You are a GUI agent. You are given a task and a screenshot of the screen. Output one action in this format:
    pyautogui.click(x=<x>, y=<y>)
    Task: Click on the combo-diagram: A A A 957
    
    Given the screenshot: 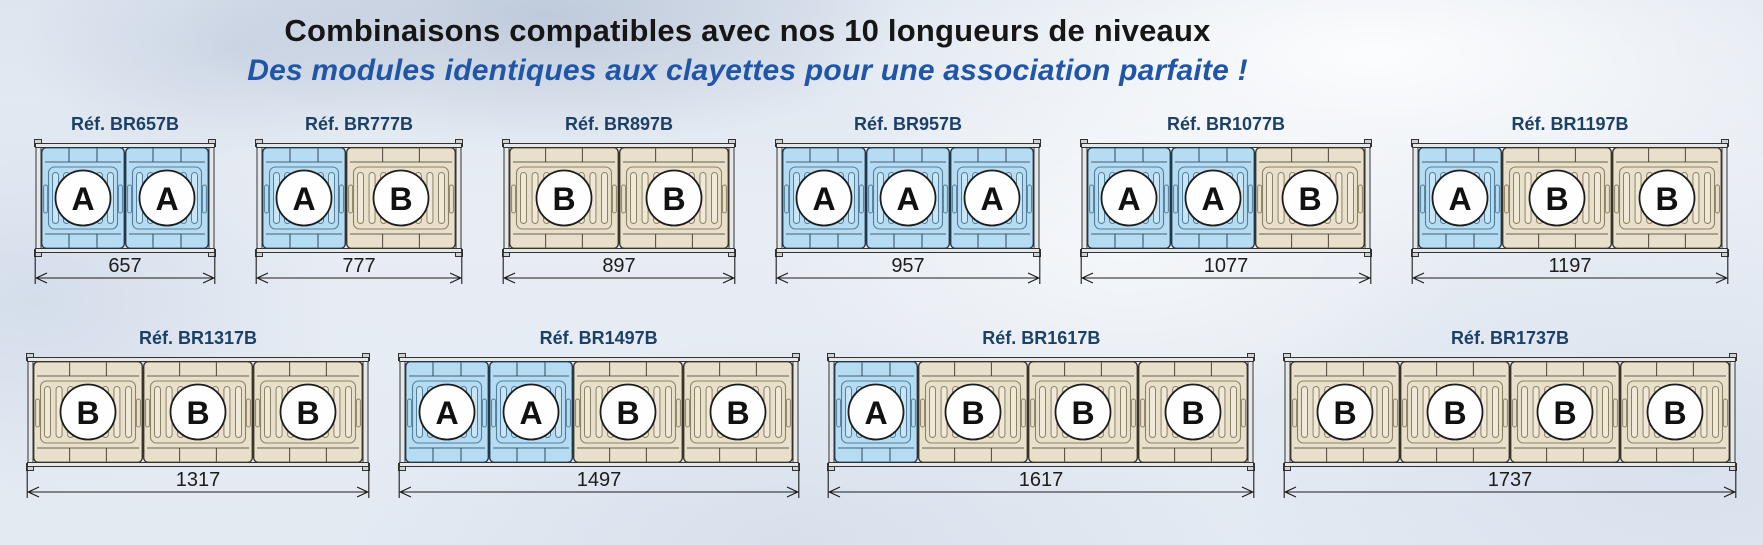 What is the action you would take?
    pyautogui.click(x=908, y=211)
    